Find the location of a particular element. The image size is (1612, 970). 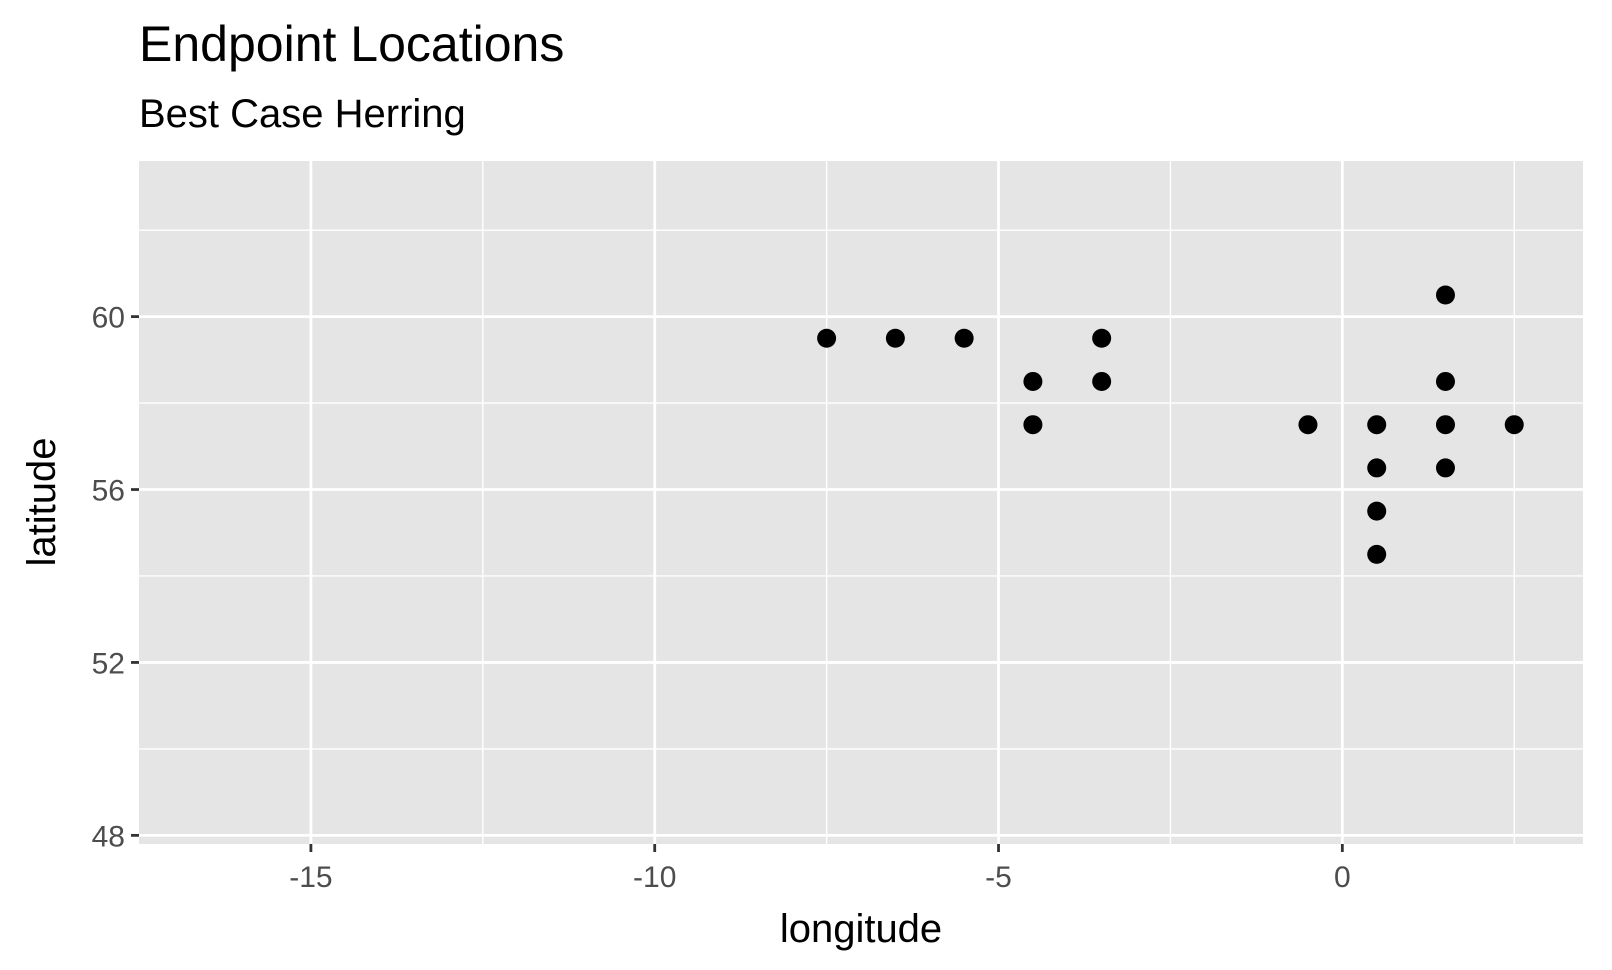

y-axis-title: latitude is located at coordinates (42, 502).